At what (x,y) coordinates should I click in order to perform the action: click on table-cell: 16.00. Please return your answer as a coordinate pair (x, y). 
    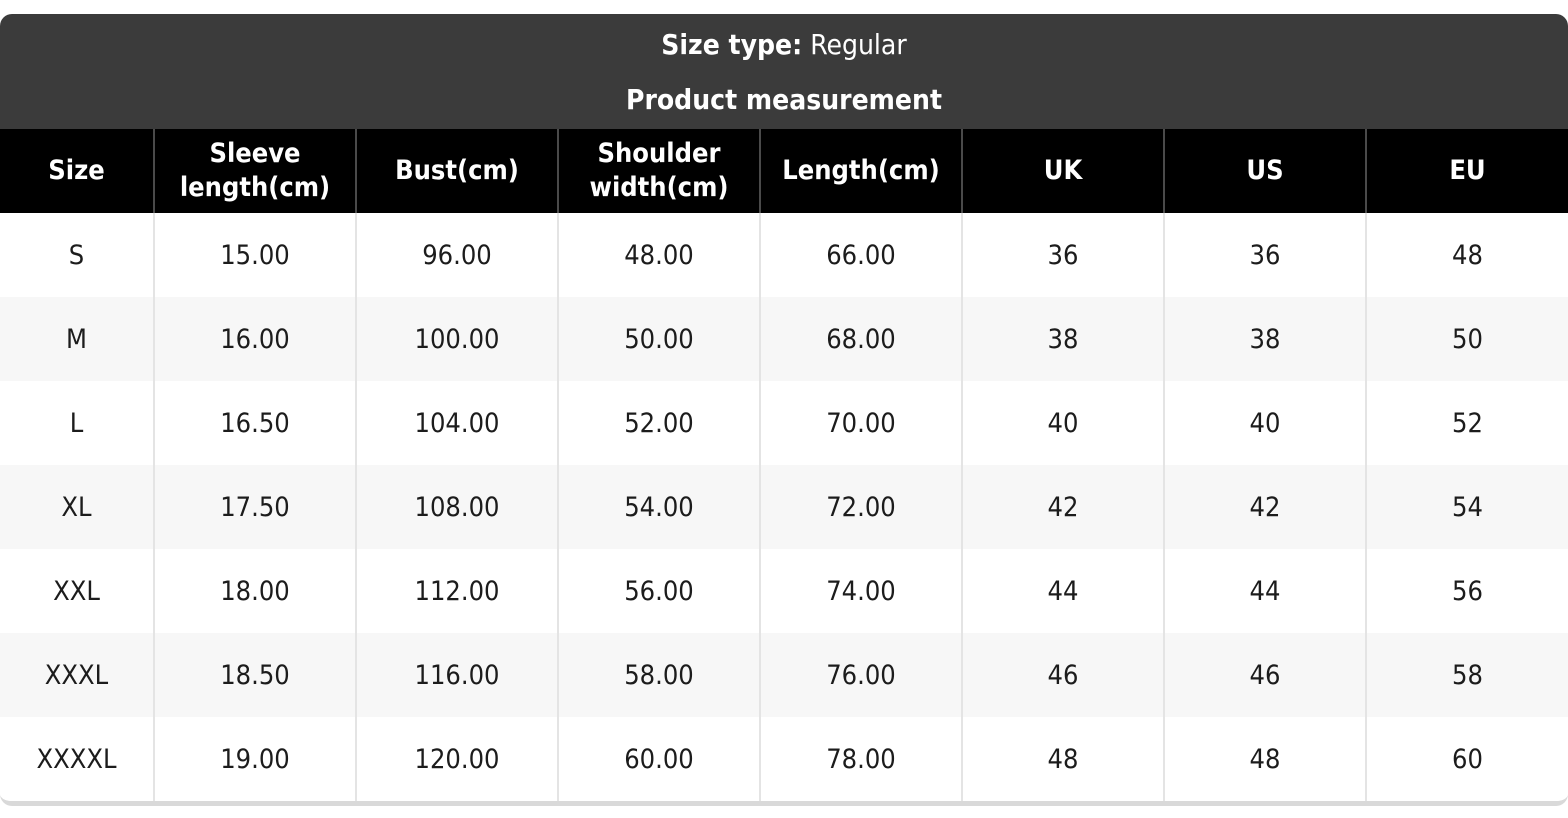
    Looking at the image, I should click on (254, 339).